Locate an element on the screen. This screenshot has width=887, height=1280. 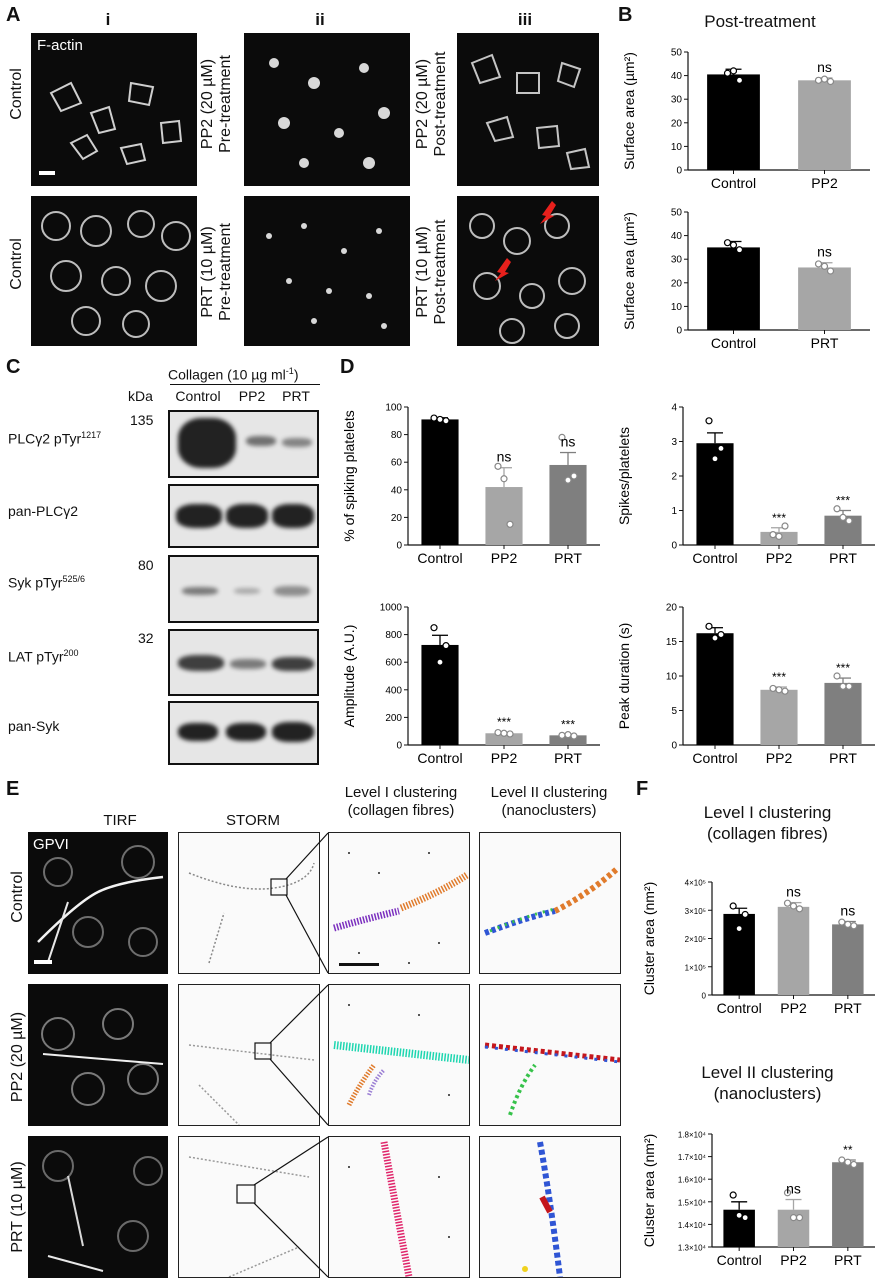
red-arrow-icon is located at coordinates (503, 269).